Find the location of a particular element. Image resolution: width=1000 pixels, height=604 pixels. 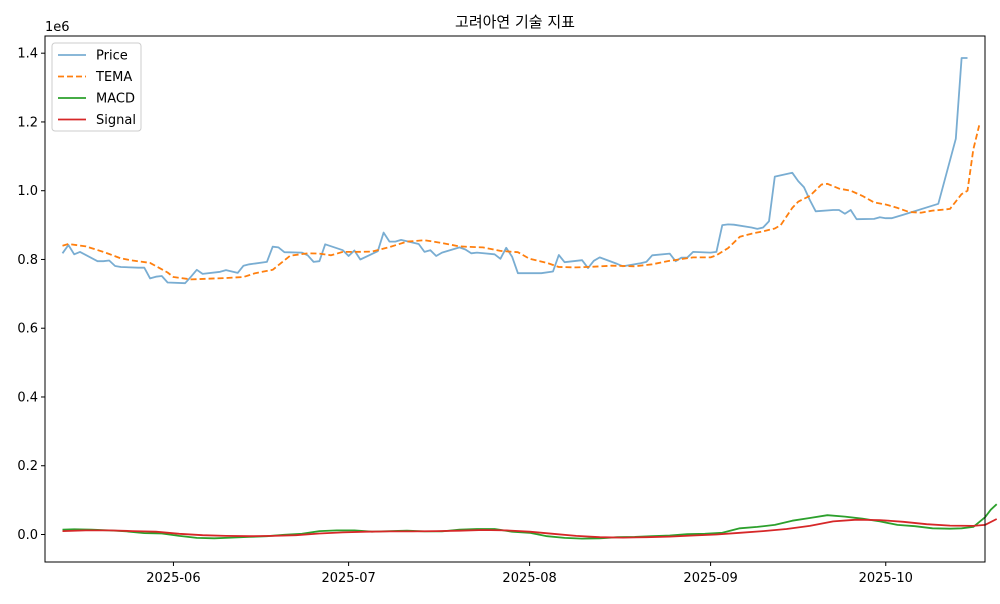

series-line-macd is located at coordinates (530, 521).